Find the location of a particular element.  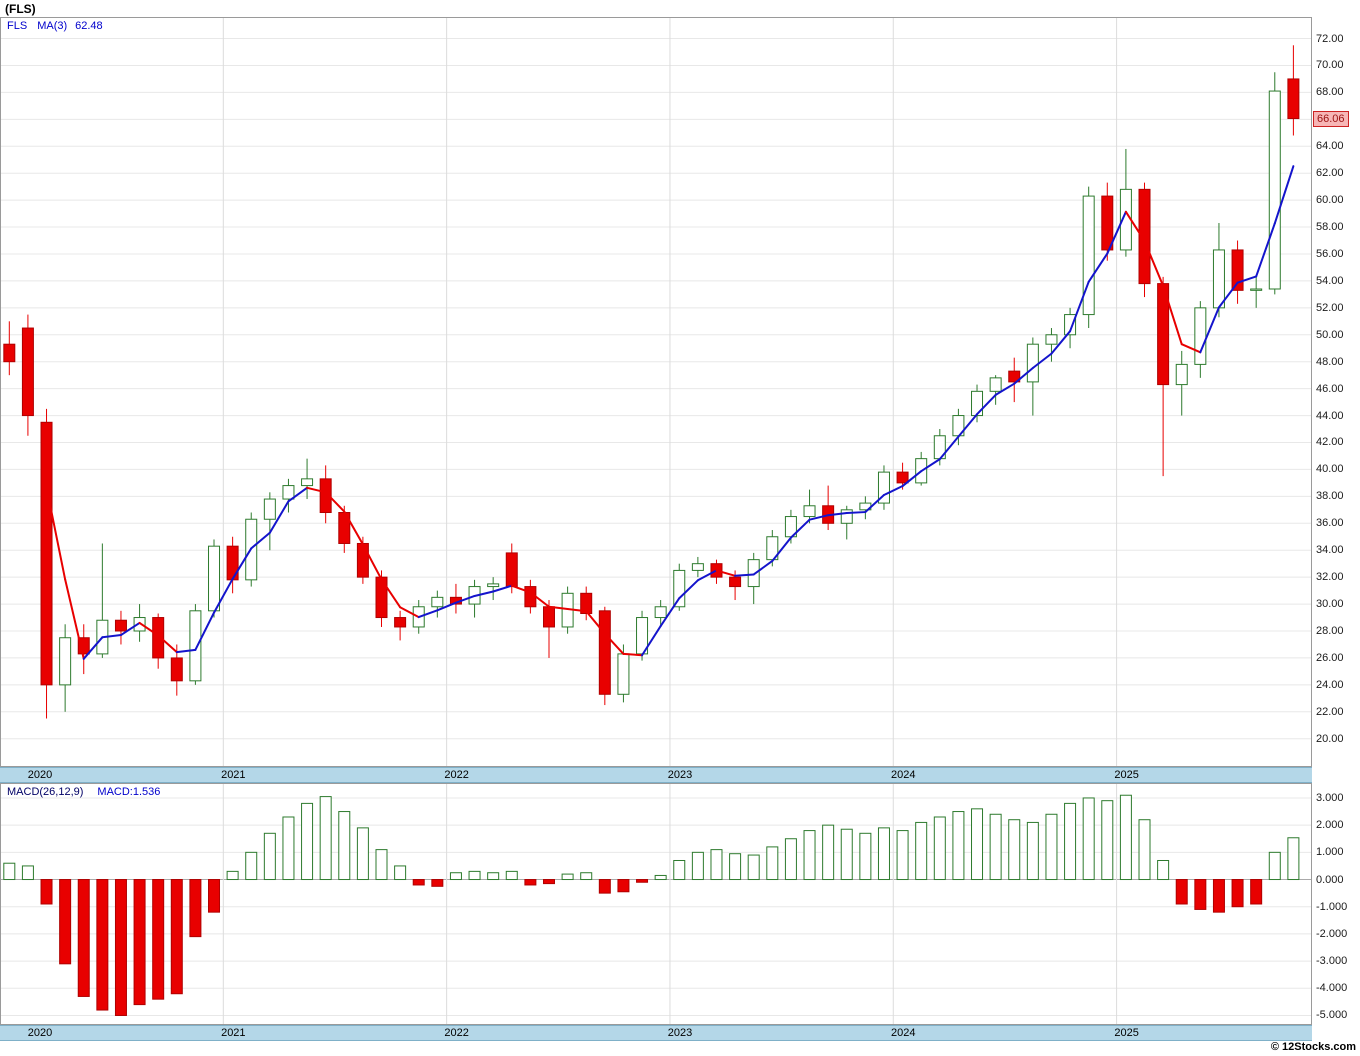

y-axis-tick-label: 44.00 is located at coordinates (1330, 415).